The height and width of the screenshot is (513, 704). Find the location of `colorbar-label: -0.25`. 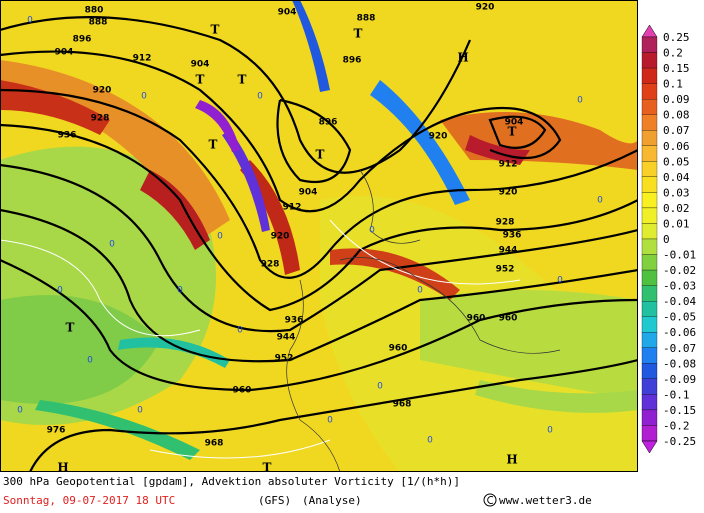

colorbar-label: -0.25 is located at coordinates (679, 441).